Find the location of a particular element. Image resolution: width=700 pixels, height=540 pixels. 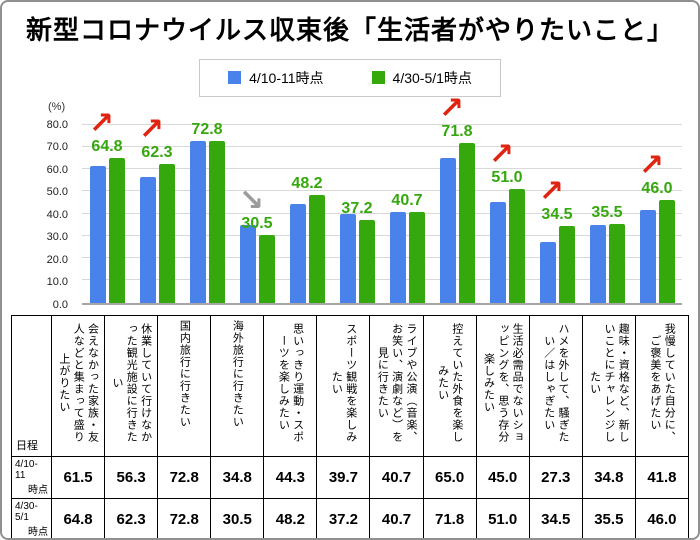

bar-value-label: 64.8 is located at coordinates (107, 147).